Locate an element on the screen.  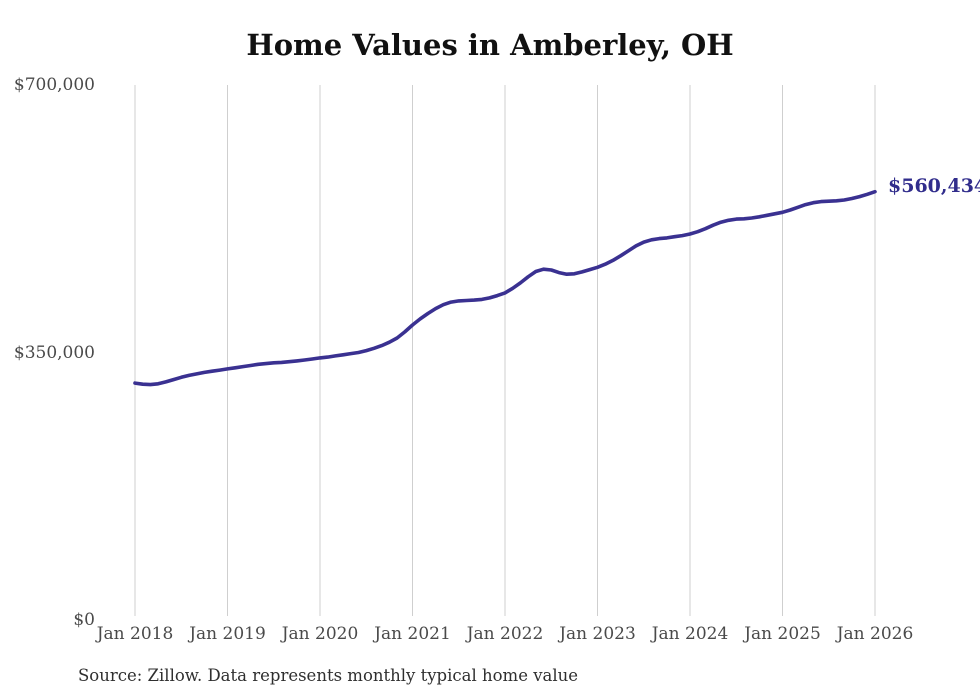
x-axis-tick-label: Jan 2020 is located at coordinates (320, 634).